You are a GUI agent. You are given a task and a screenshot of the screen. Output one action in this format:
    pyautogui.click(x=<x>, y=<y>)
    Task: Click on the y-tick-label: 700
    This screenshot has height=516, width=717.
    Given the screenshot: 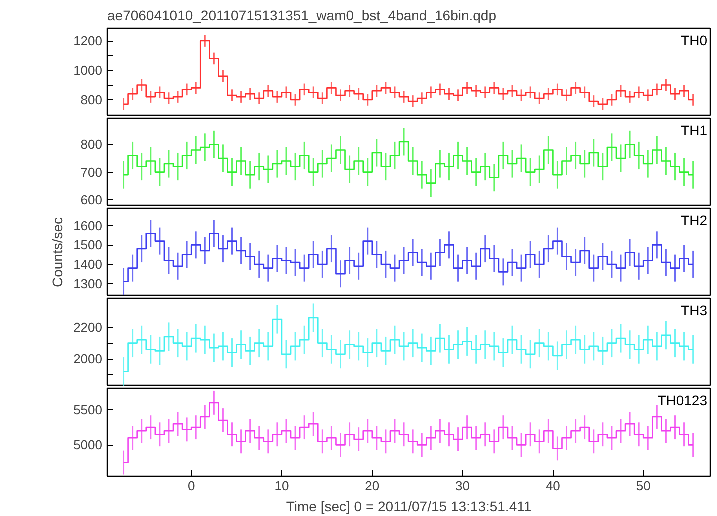 What is the action you would take?
    pyautogui.click(x=91, y=172)
    